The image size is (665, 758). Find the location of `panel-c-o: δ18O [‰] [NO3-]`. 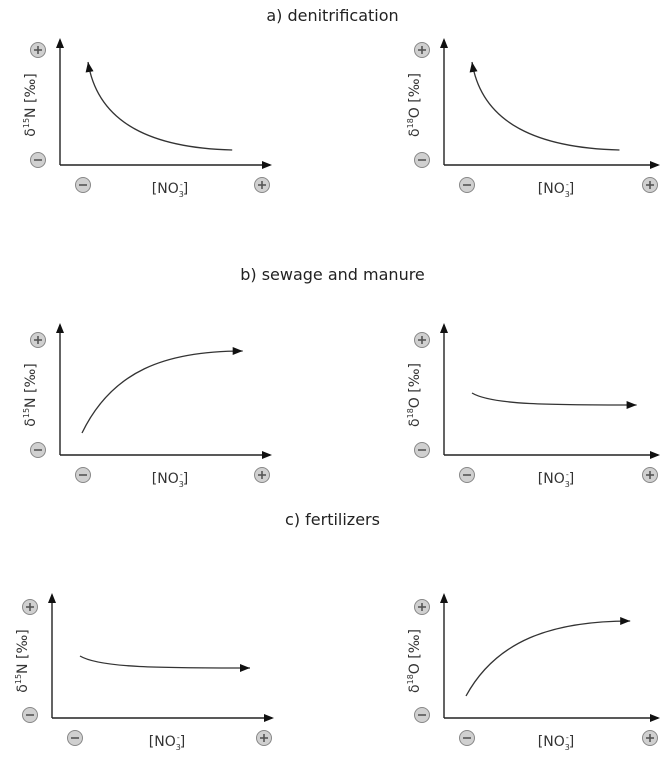

panel-c-o: δ18O [‰] [NO3-] is located at coordinates (533, 672).